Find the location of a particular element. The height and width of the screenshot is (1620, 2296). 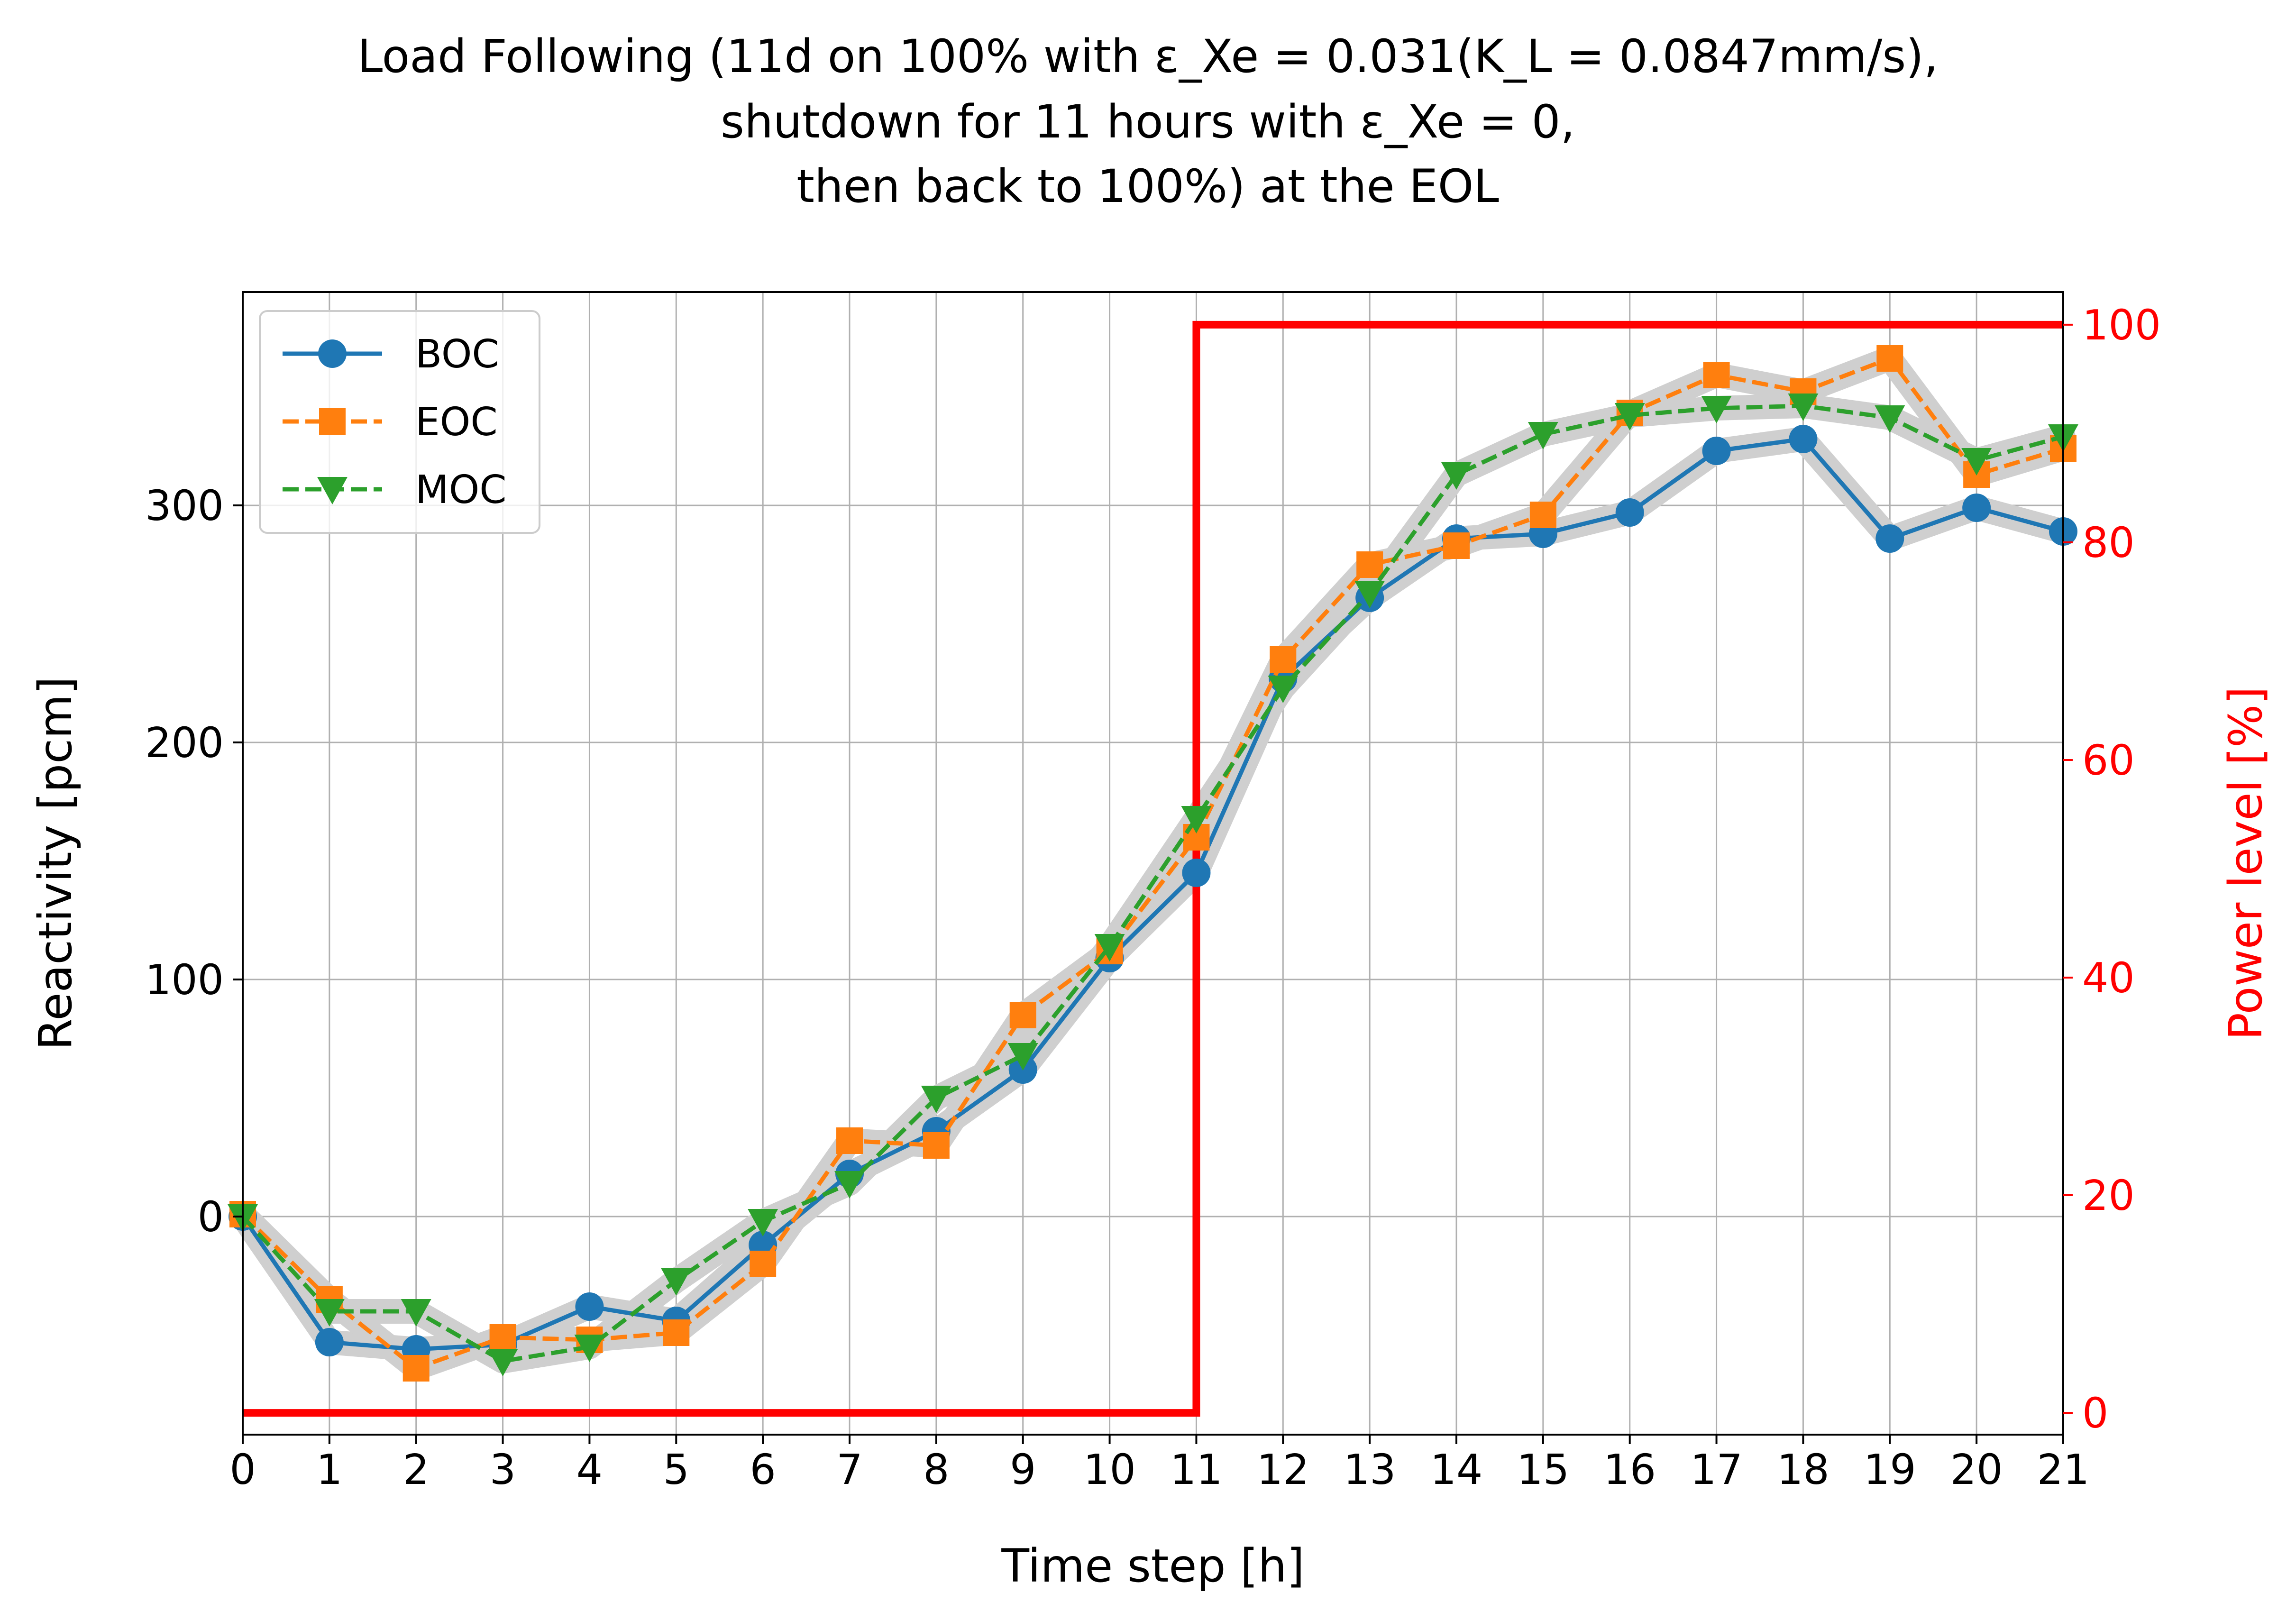

y2-tick-label: 80 is located at coordinates (2108, 543).